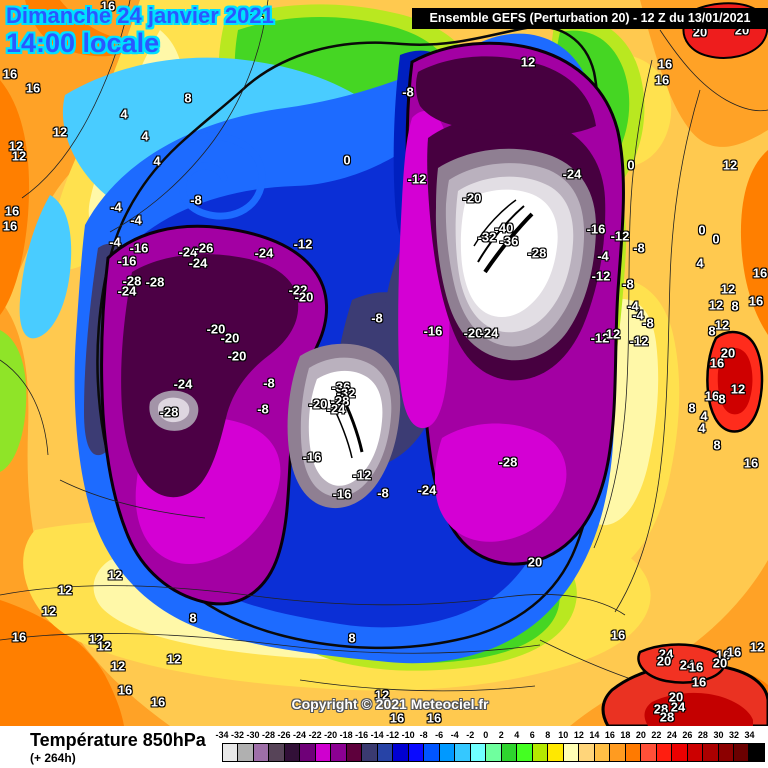 The height and width of the screenshot is (768, 768). I want to click on colorbar-tick: -30, so click(253, 735).